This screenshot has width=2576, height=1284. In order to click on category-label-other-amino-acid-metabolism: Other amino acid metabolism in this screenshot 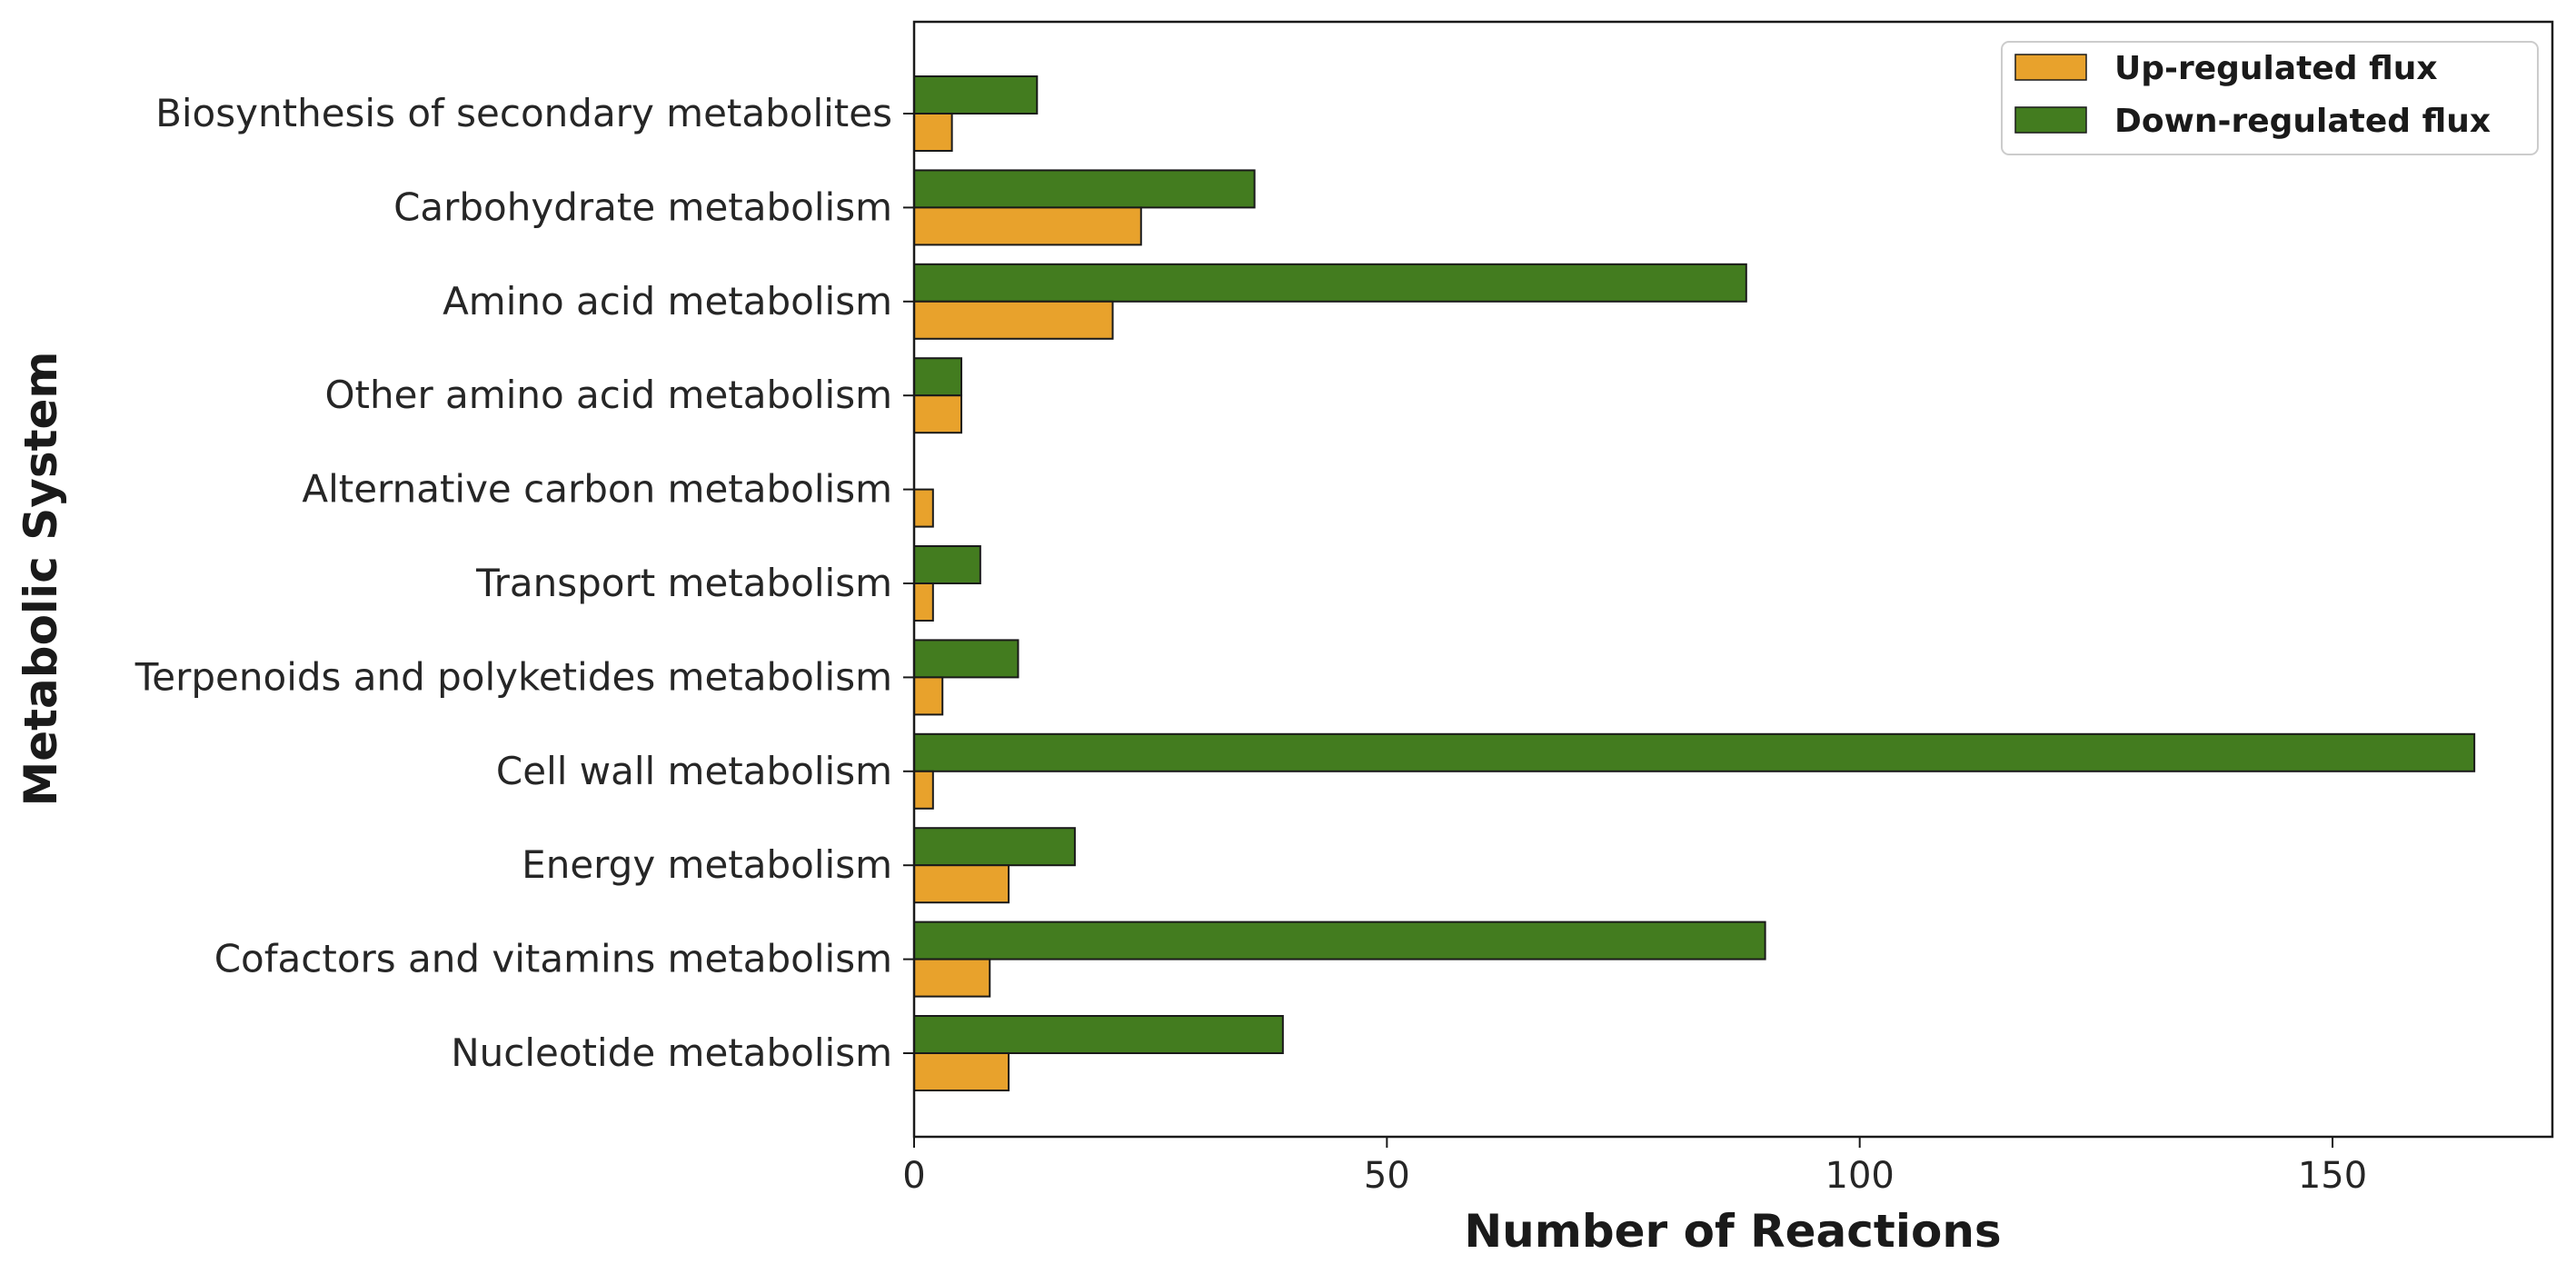, I will do `click(608, 395)`.